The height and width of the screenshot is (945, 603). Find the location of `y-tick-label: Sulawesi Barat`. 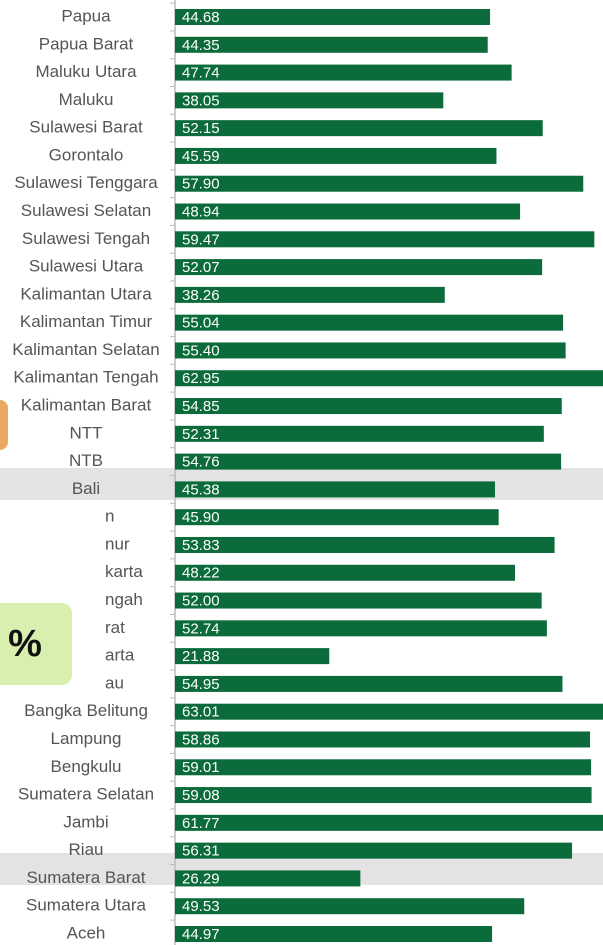

y-tick-label: Sulawesi Barat is located at coordinates (86, 127).